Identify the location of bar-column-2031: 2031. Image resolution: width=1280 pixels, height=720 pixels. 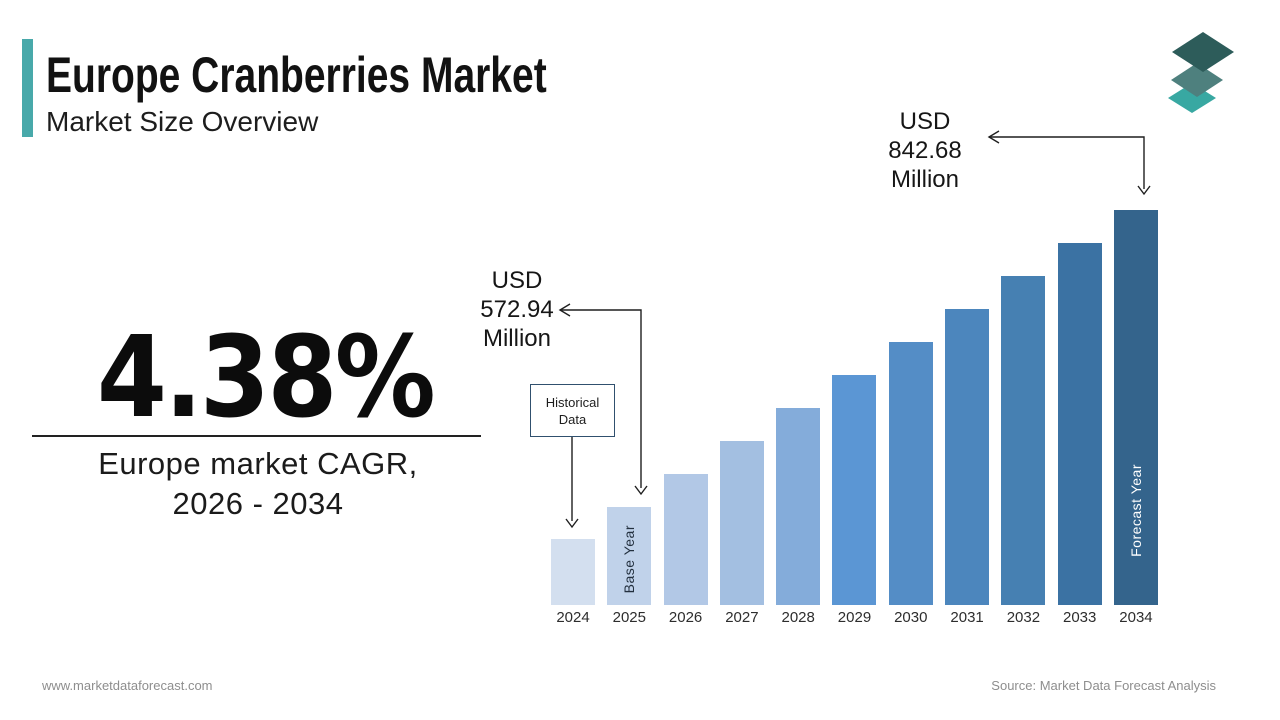
(967, 419).